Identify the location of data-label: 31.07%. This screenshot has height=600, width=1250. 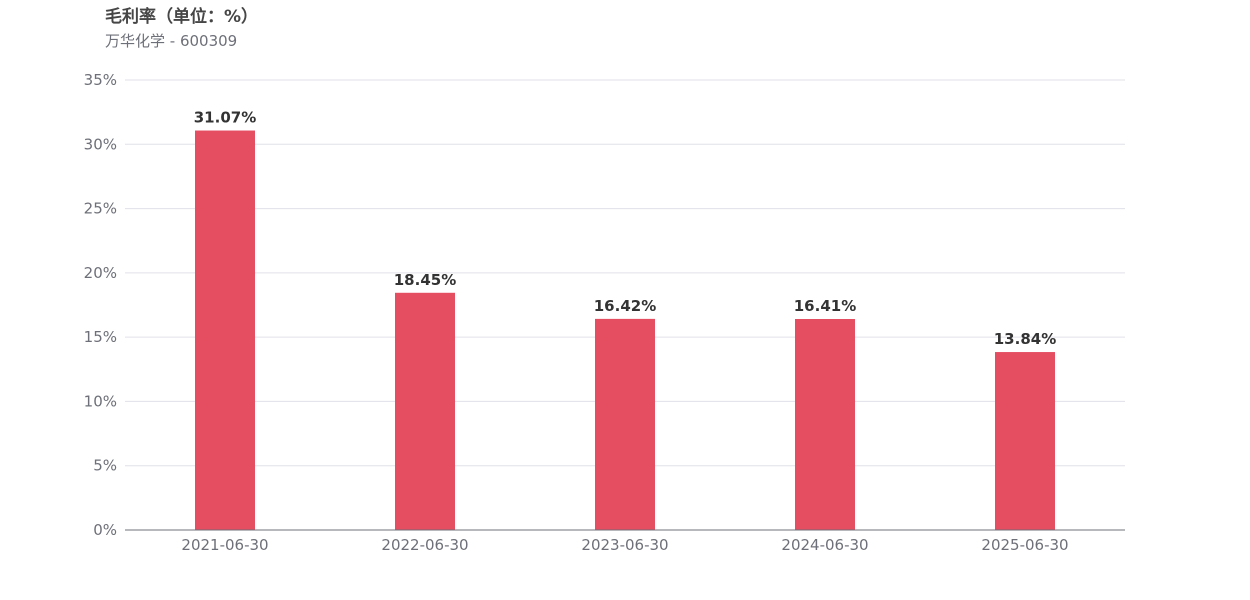
(225, 118).